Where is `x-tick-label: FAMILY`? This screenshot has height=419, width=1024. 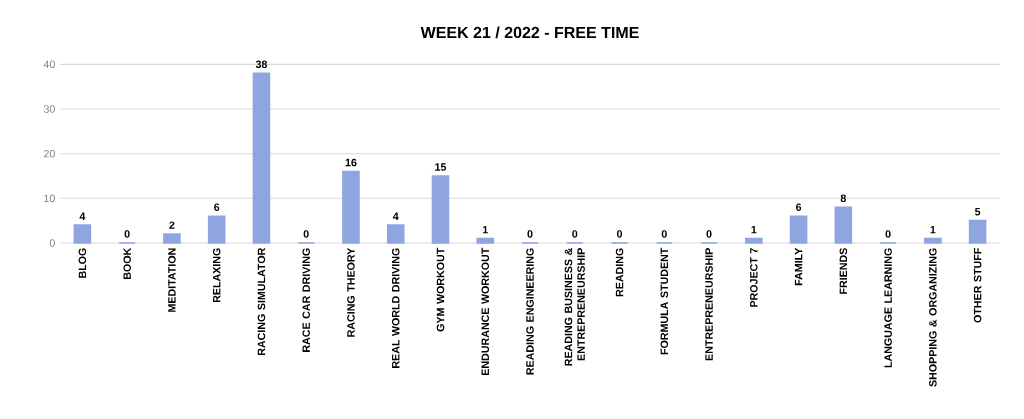 x-tick-label: FAMILY is located at coordinates (798, 266).